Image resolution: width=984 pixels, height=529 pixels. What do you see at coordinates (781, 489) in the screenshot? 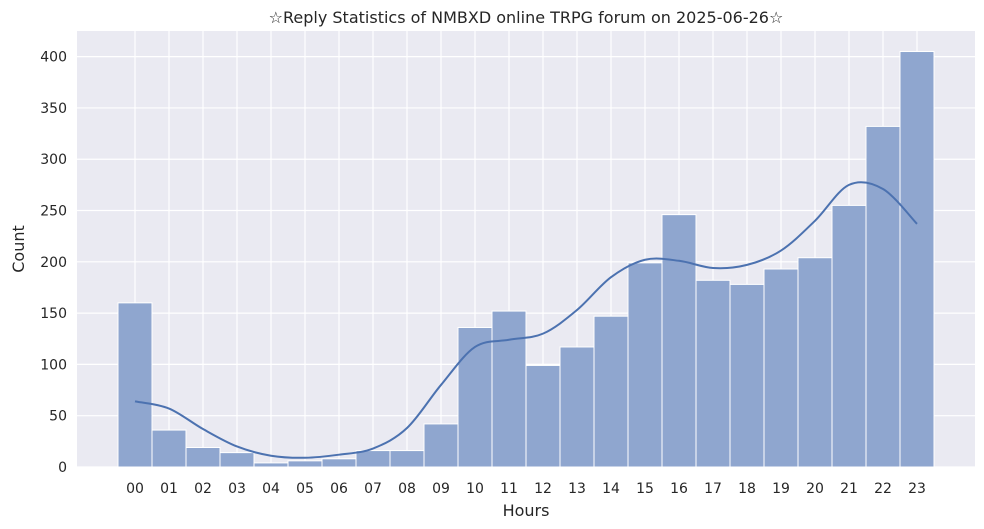
I see `x-tick-label: 19` at bounding box center [781, 489].